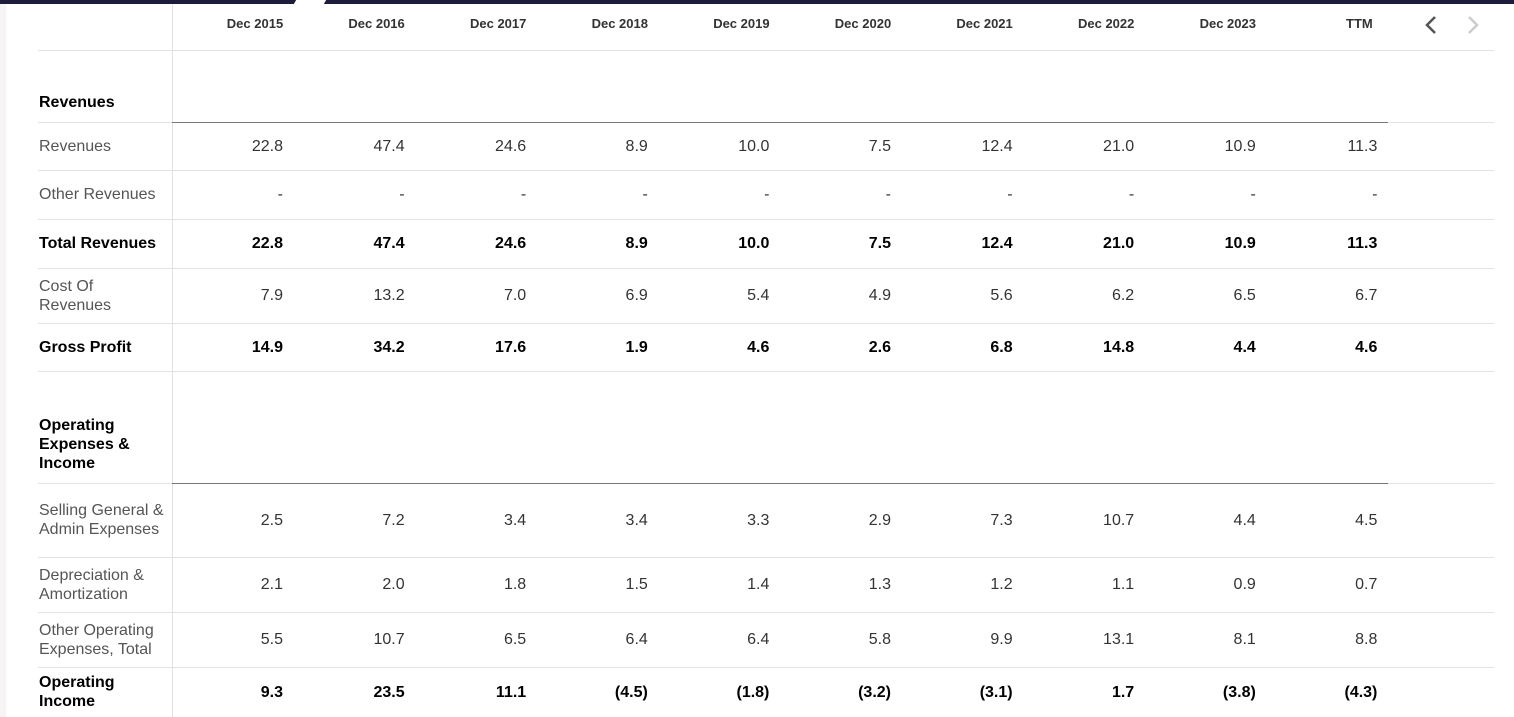 Image resolution: width=1514 pixels, height=717 pixels. Describe the element at coordinates (741, 23) in the screenshot. I see `column-header: Dec 2019` at that location.